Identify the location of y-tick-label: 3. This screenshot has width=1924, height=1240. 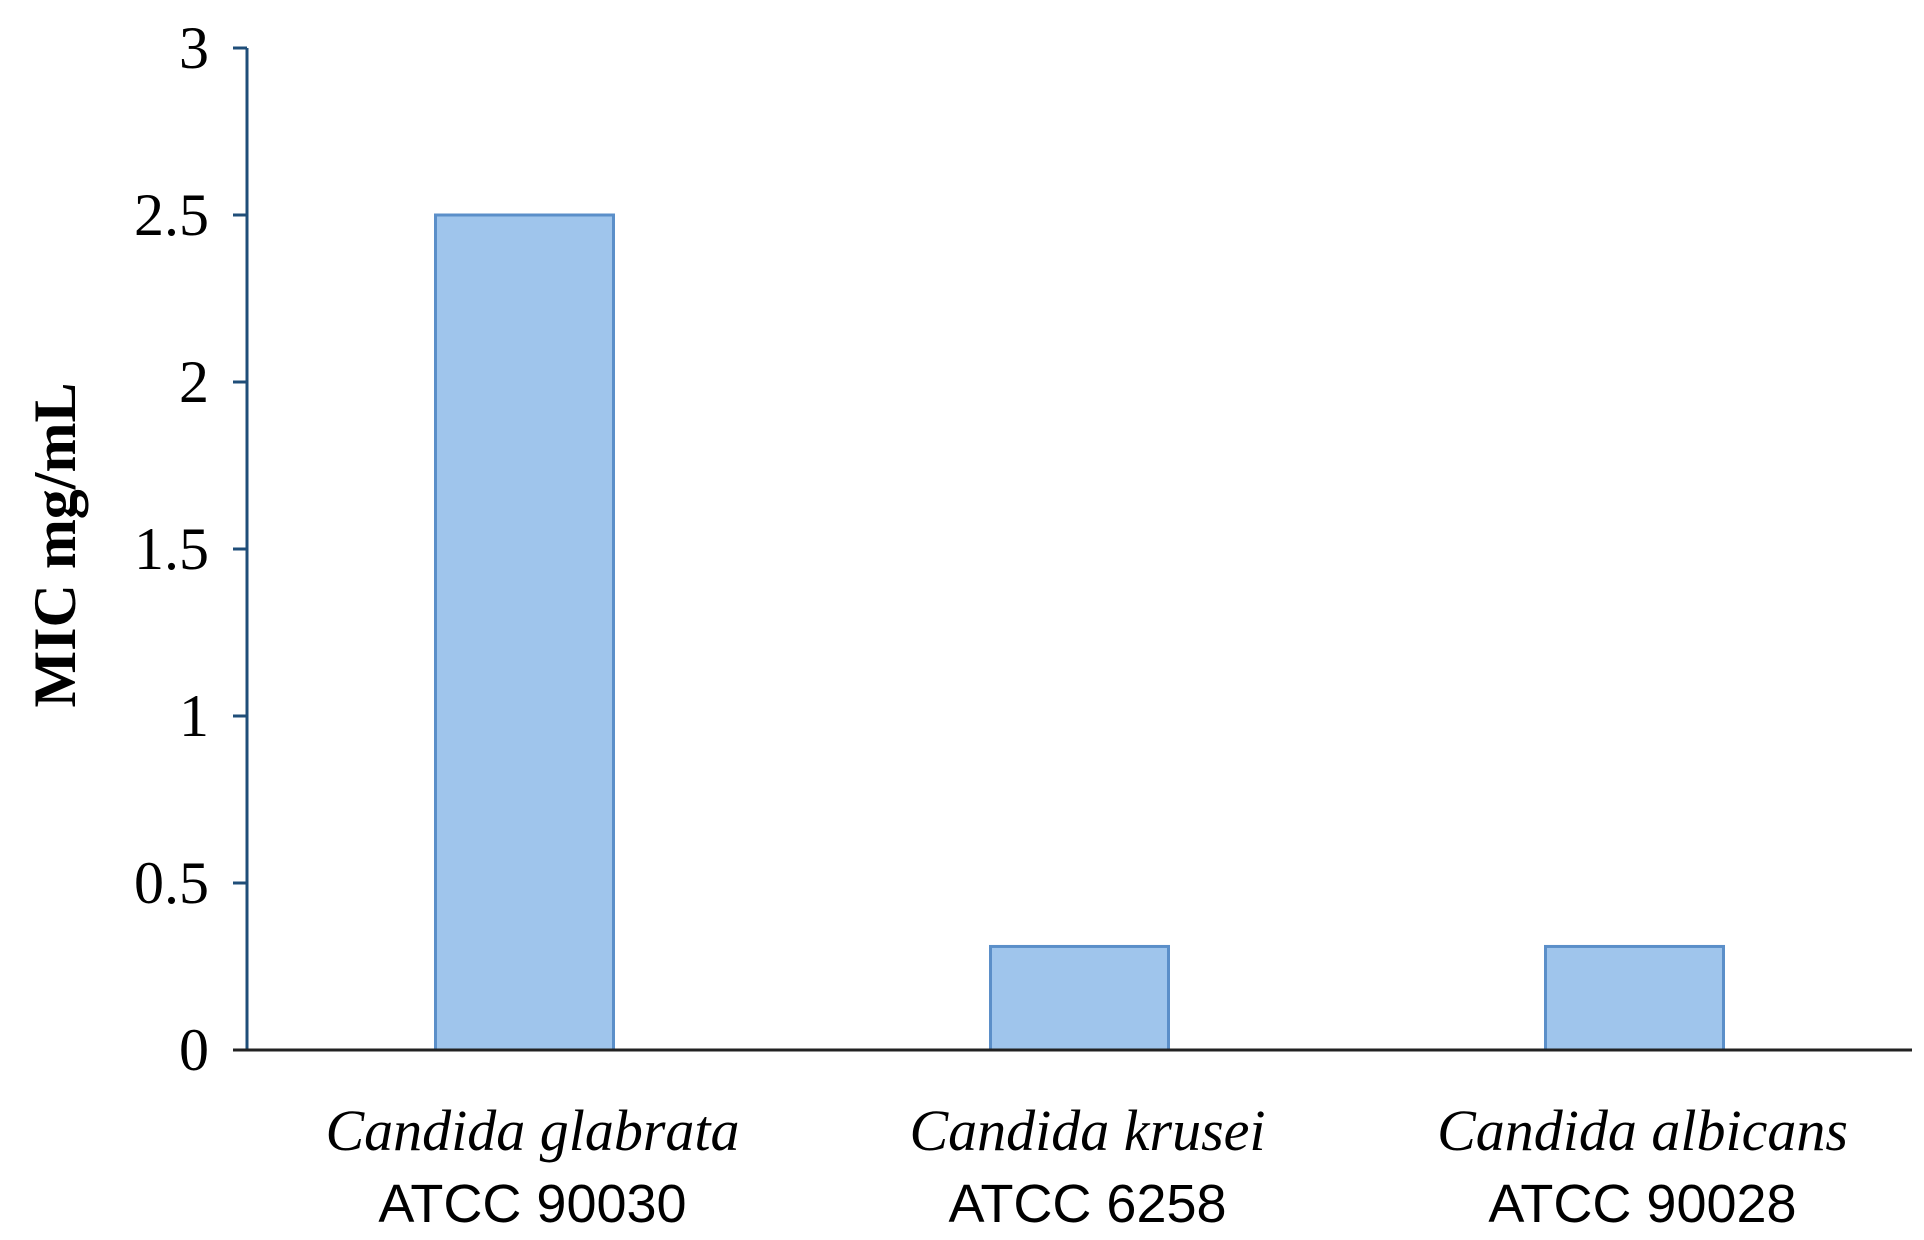
(194, 48).